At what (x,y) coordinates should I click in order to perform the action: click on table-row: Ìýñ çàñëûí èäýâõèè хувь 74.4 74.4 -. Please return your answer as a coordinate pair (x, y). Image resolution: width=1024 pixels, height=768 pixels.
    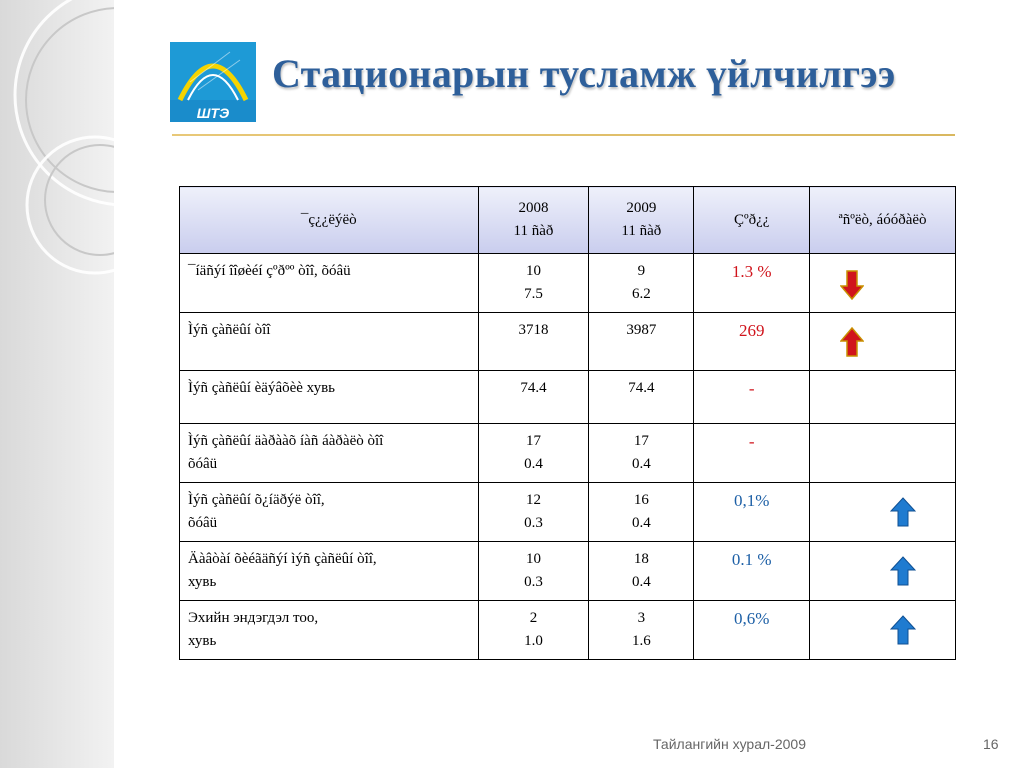
    Looking at the image, I should click on (567, 397).